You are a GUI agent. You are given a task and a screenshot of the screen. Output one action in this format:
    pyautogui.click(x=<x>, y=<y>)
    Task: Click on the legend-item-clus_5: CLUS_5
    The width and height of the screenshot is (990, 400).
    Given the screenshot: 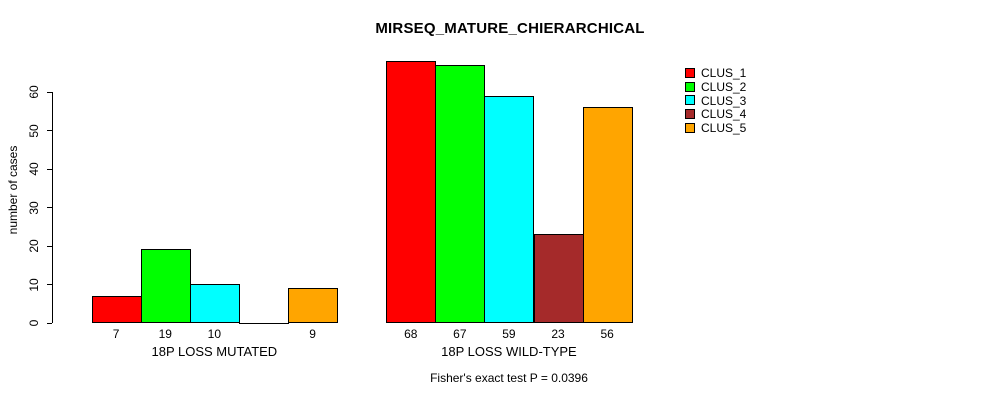 What is the action you would take?
    pyautogui.click(x=715, y=128)
    